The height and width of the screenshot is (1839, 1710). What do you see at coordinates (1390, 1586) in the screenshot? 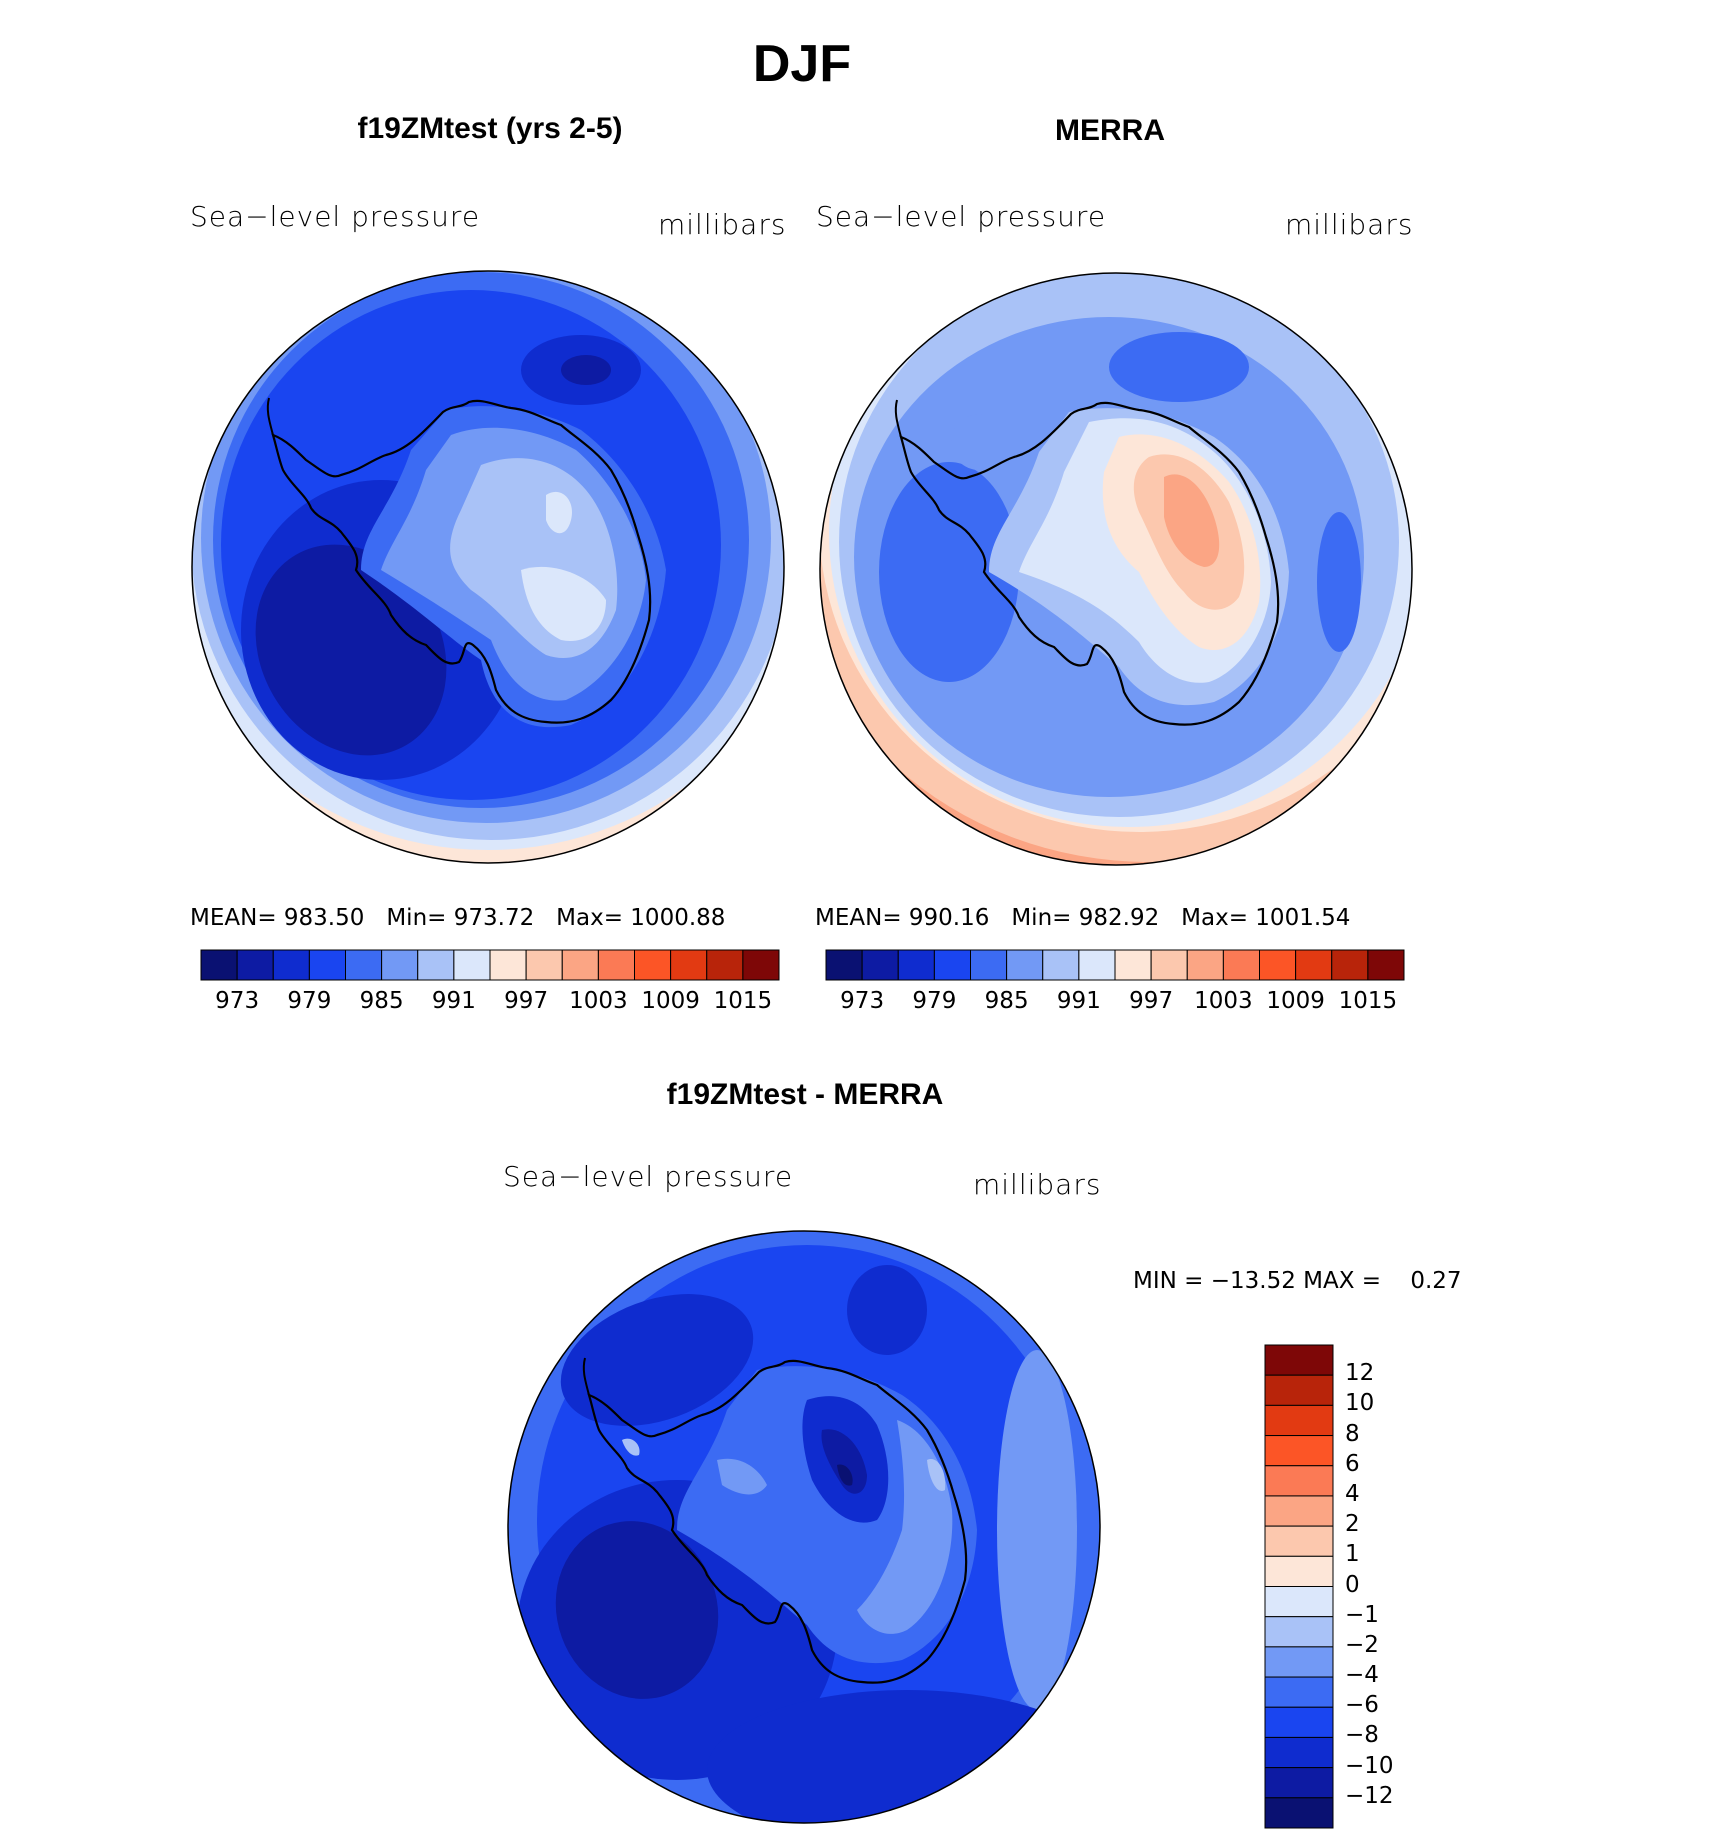
I see `diff-panel-colorbar-ticks: 12 10 8 6 4 2 1 0 −1 −2 −4 −6 −8 −10 −12` at bounding box center [1390, 1586].